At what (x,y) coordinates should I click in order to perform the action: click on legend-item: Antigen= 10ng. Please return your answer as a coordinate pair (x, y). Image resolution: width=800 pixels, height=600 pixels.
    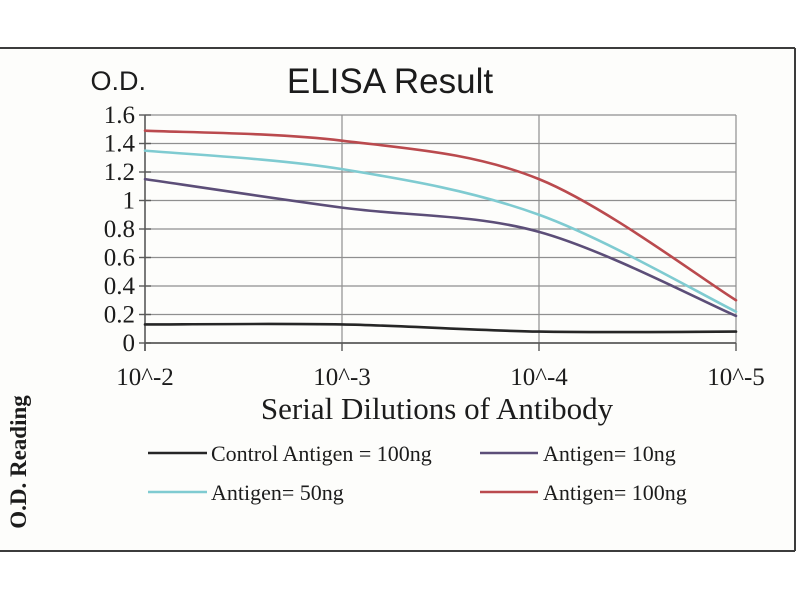
    Looking at the image, I should click on (578, 453).